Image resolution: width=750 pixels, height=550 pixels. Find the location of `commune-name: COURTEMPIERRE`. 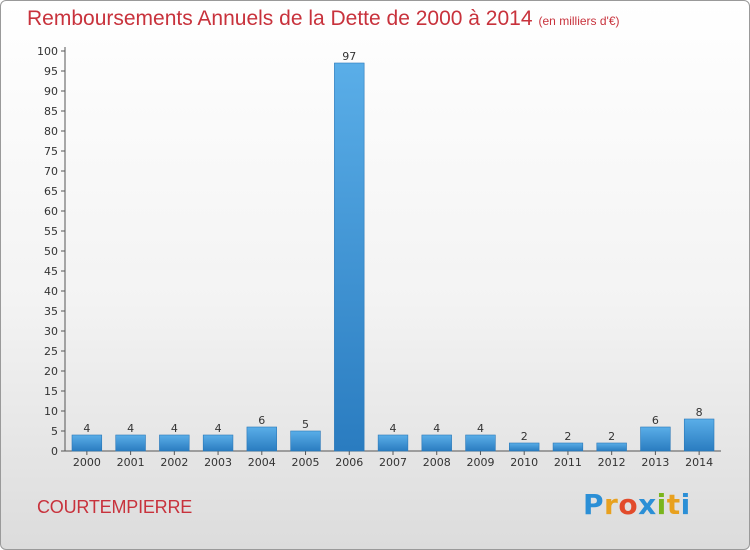

commune-name: COURTEMPIERRE is located at coordinates (115, 507).